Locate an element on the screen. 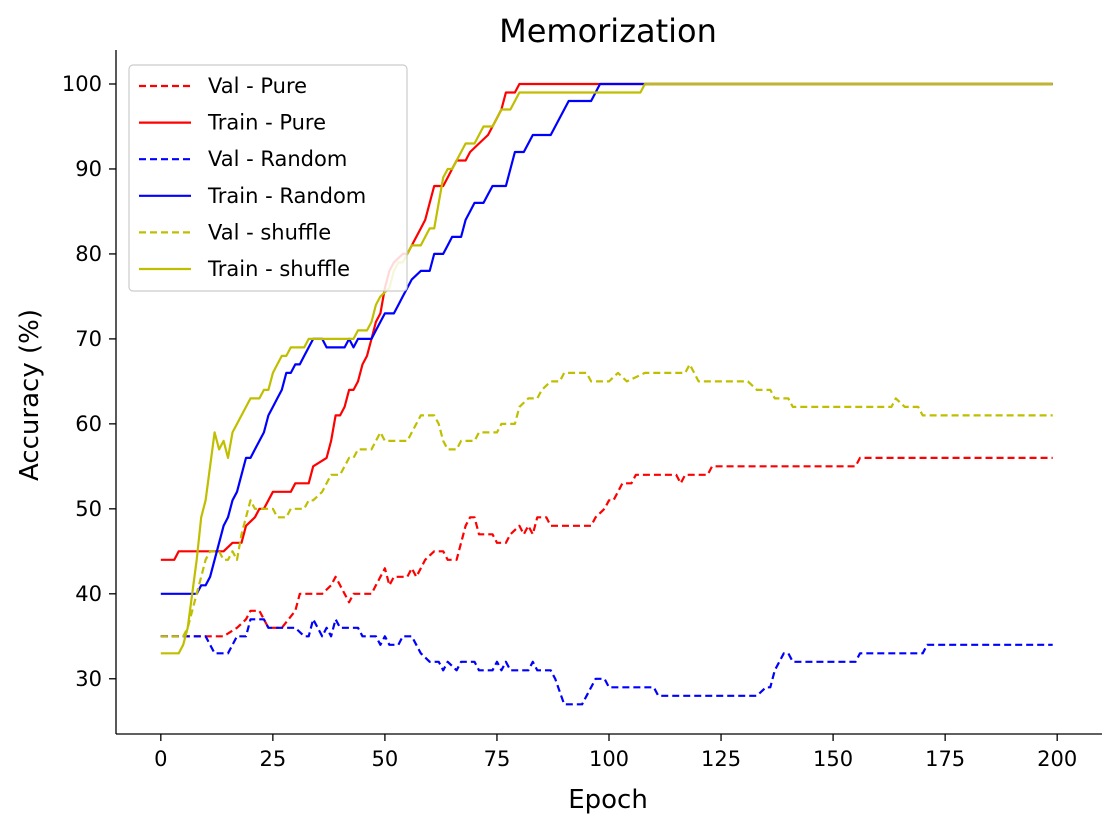 The image size is (1116, 827). y-tick-label: 30 is located at coordinates (88, 679).